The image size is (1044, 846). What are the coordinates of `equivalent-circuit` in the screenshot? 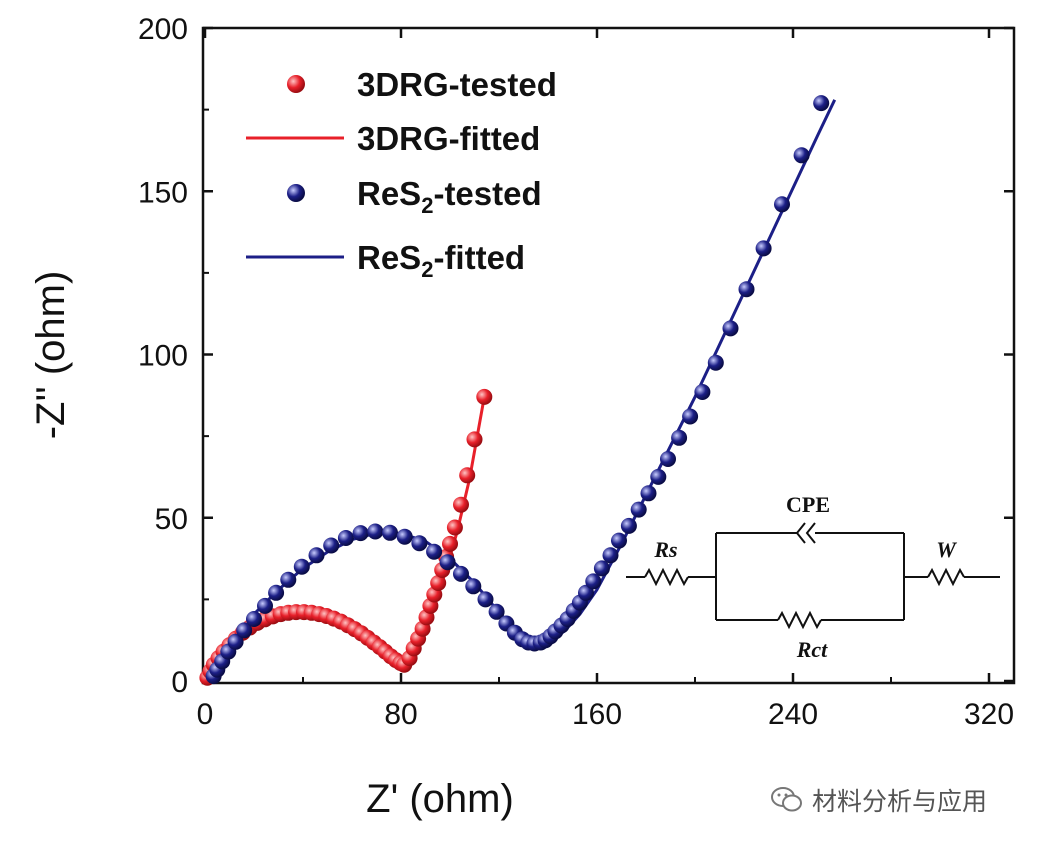 It's located at (813, 576).